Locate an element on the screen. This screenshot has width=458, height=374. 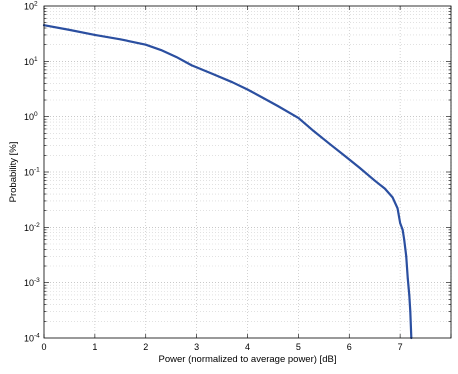
x-tick-label: 5 is located at coordinates (298, 347).